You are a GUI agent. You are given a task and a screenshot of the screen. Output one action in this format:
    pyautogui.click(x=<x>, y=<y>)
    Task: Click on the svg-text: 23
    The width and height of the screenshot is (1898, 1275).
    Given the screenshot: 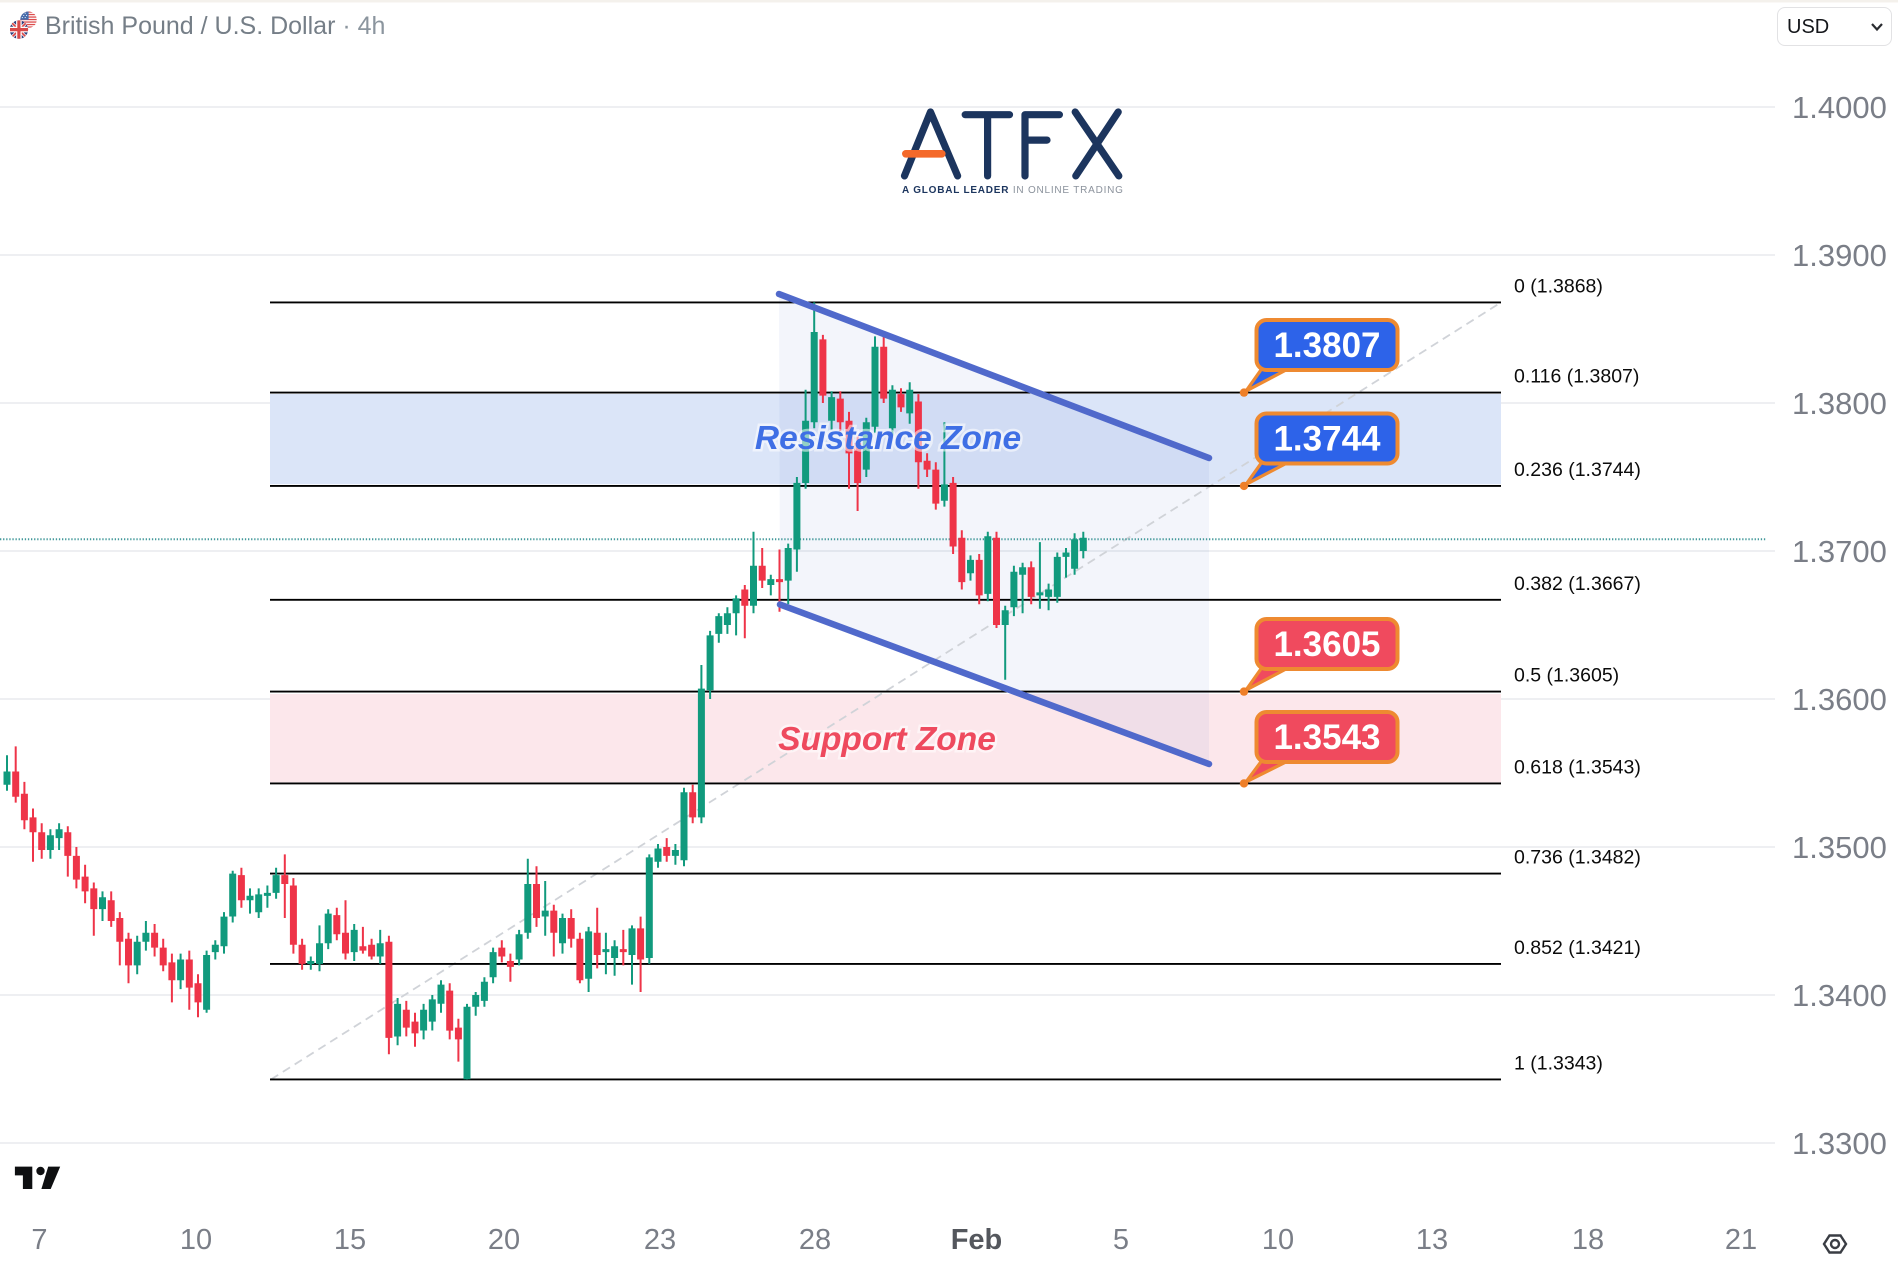 What is the action you would take?
    pyautogui.click(x=660, y=1240)
    